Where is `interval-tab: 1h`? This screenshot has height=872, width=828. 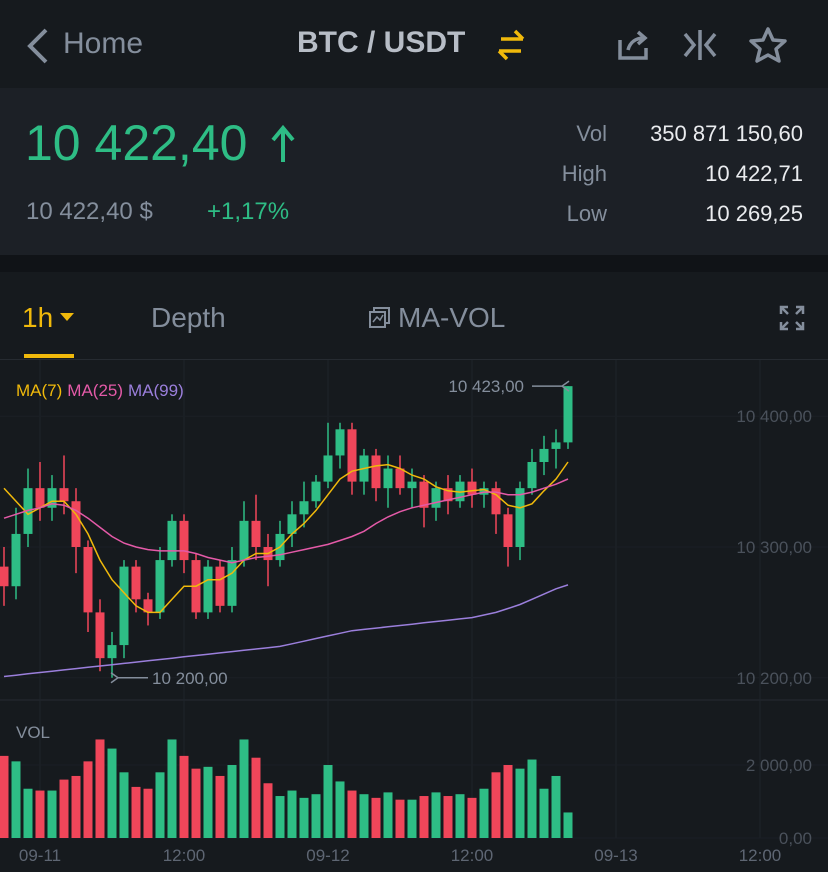
interval-tab: 1h is located at coordinates (38, 317).